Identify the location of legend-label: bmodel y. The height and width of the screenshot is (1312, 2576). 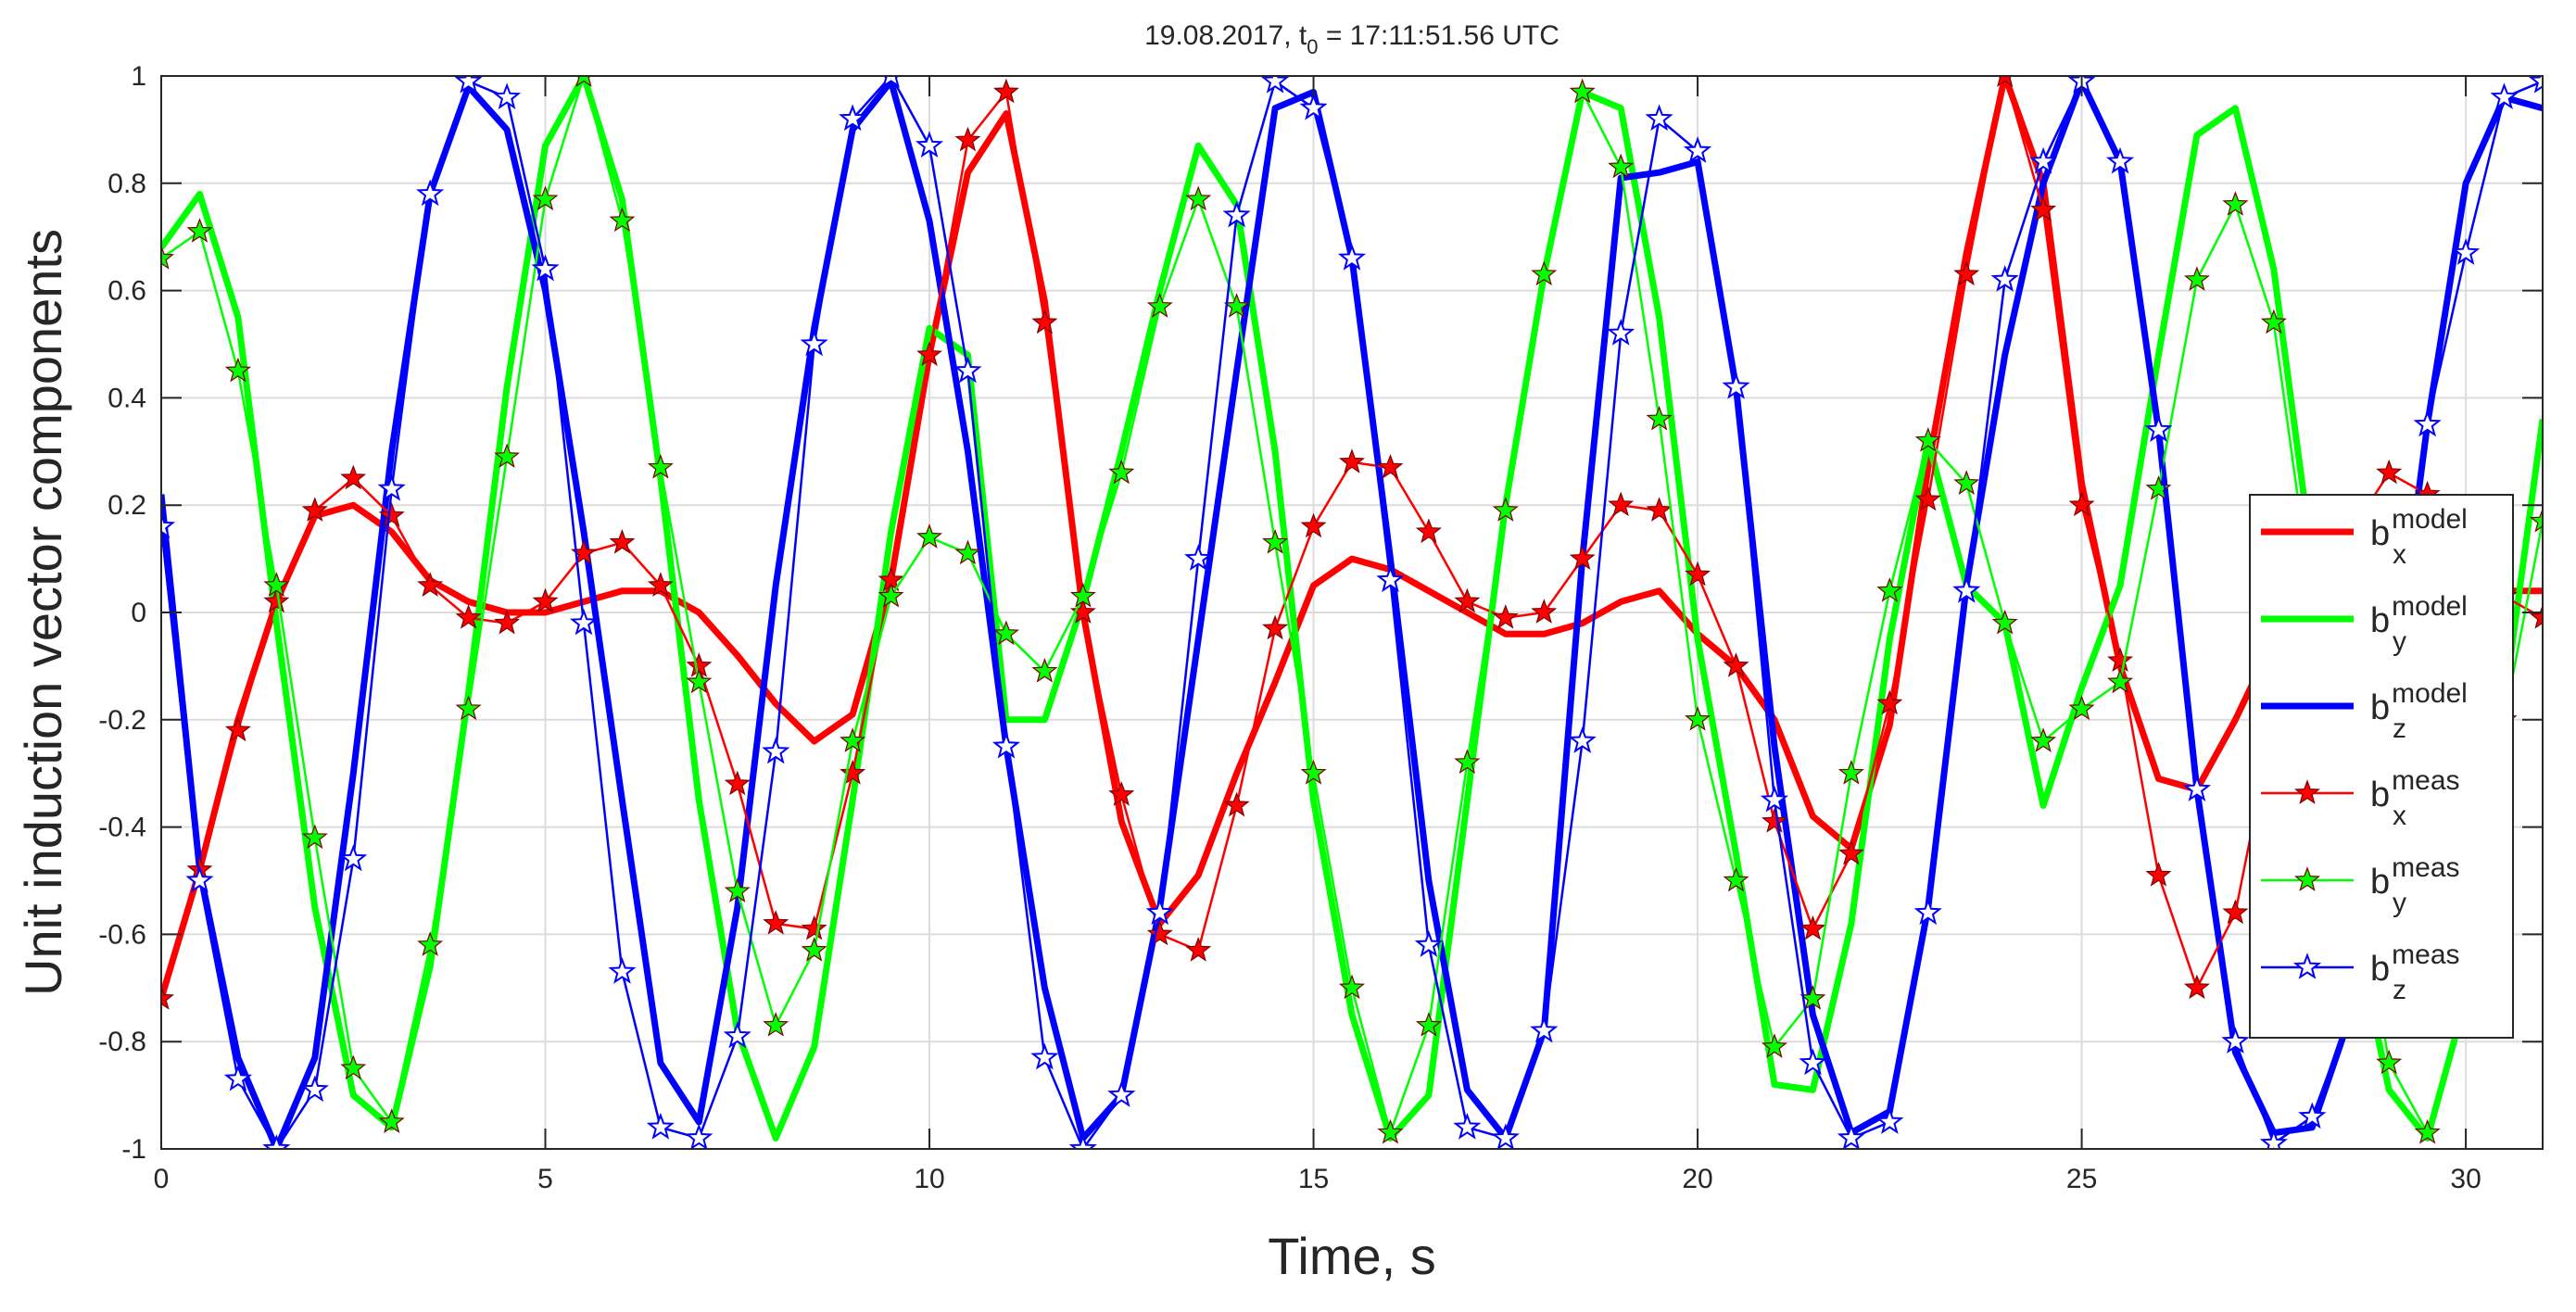
(2419, 624).